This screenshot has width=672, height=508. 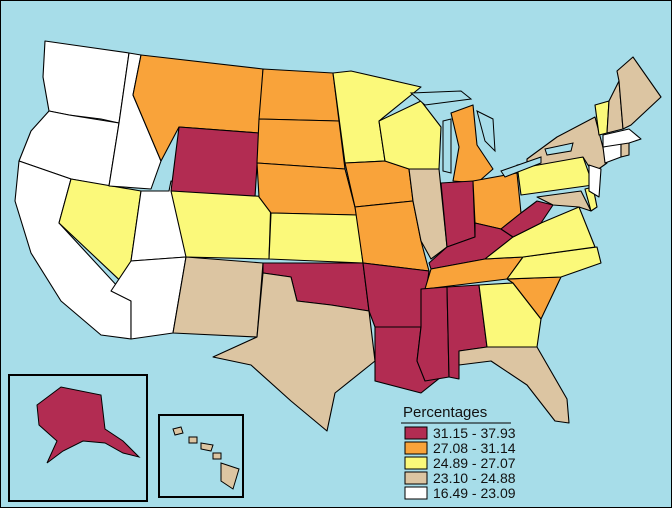 I want to click on state-NE, so click(x=307, y=189).